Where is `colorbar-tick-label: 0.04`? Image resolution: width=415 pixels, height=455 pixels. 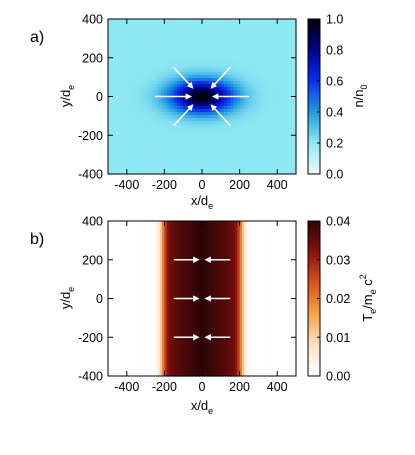 colorbar-tick-label: 0.04 is located at coordinates (338, 222).